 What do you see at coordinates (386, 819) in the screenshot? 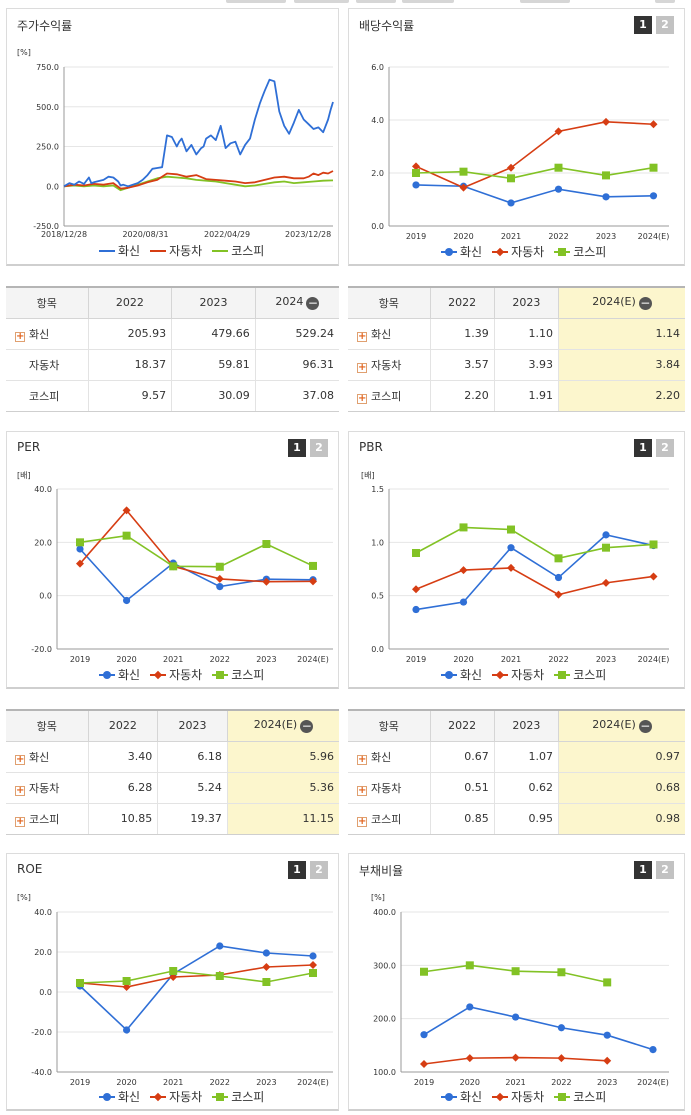
I see `row-label-text: 코스피` at bounding box center [386, 819].